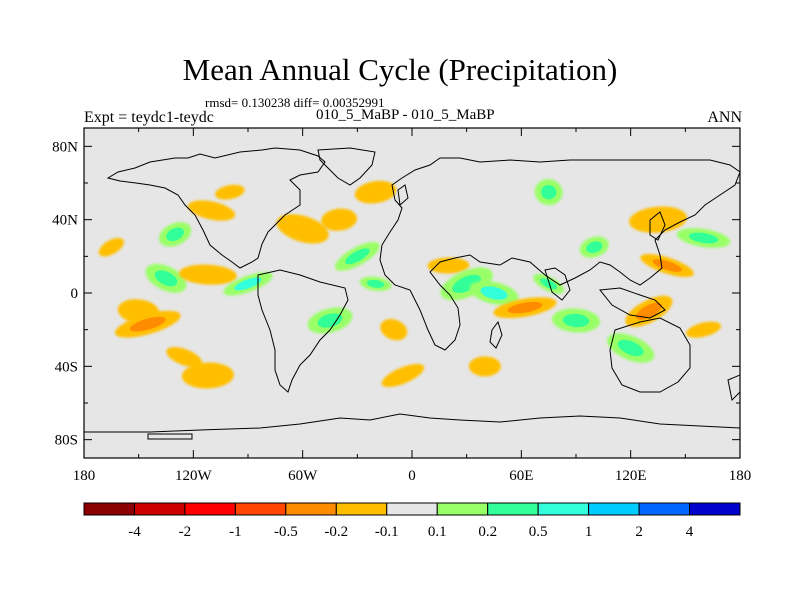 This screenshot has width=800, height=600. What do you see at coordinates (194, 476) in the screenshot?
I see `x-tick-label: 120W` at bounding box center [194, 476].